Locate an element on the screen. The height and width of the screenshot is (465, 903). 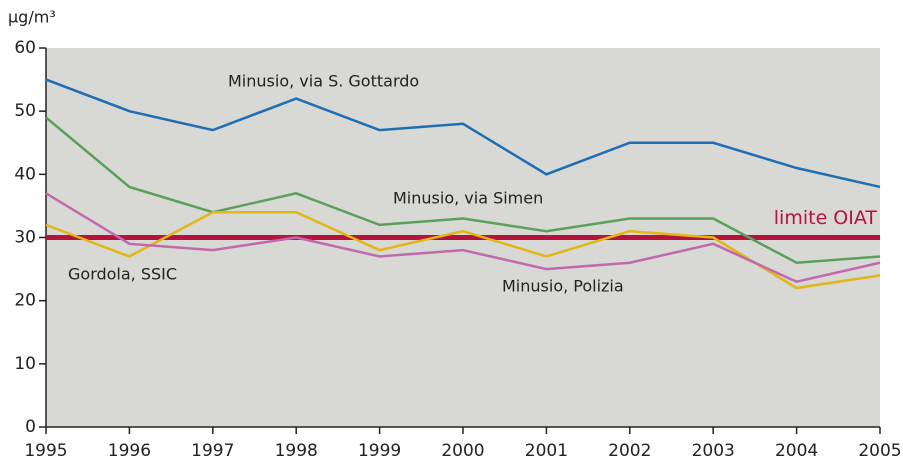
x-tick-label: 2003 is located at coordinates (713, 451).